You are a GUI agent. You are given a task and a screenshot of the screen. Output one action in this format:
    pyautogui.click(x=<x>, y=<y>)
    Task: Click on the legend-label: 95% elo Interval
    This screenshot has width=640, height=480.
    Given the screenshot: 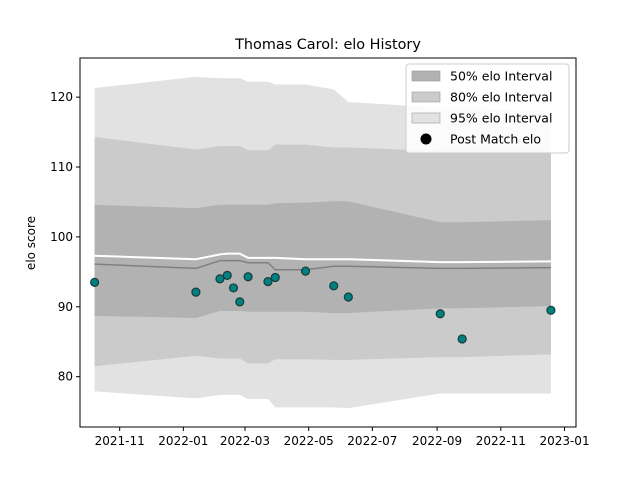 What is the action you would take?
    pyautogui.click(x=501, y=118)
    